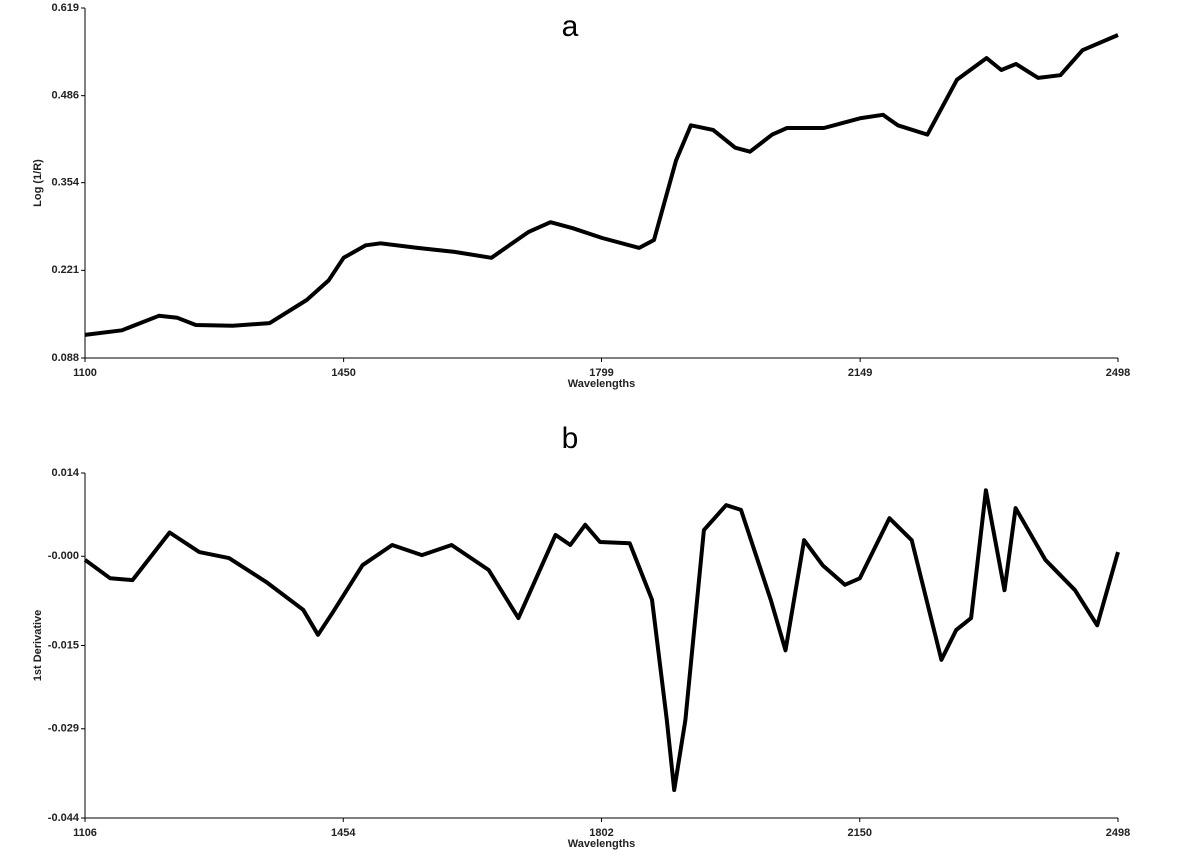 The image size is (1181, 856). Describe the element at coordinates (64, 818) in the screenshot. I see `y-tick-label: -0.044` at that location.